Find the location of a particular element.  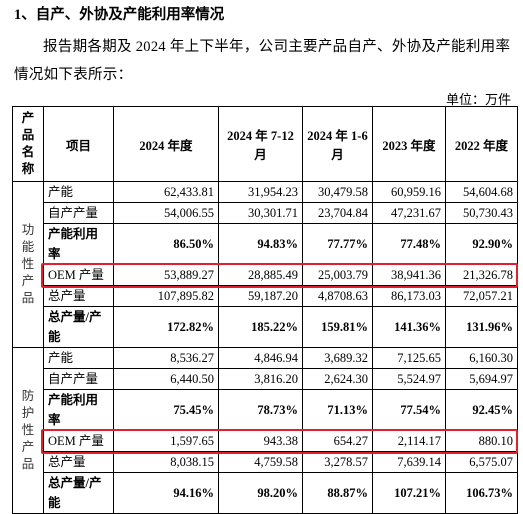

cell-value: 5,694.97 is located at coordinates (481, 379).